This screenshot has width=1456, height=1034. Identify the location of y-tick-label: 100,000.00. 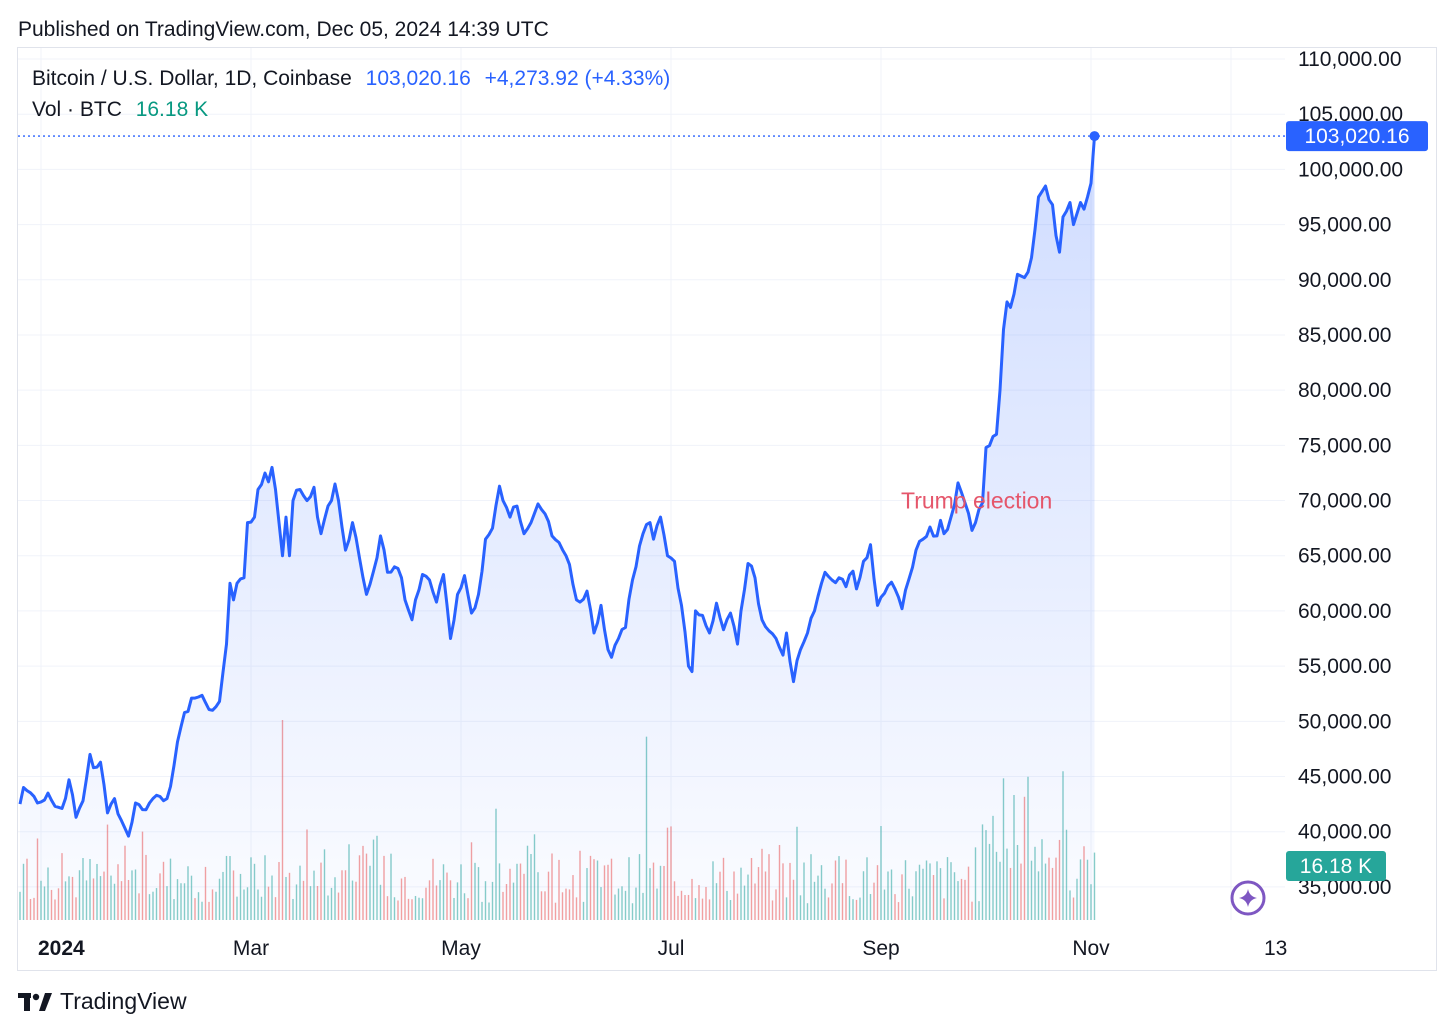
(1350, 169).